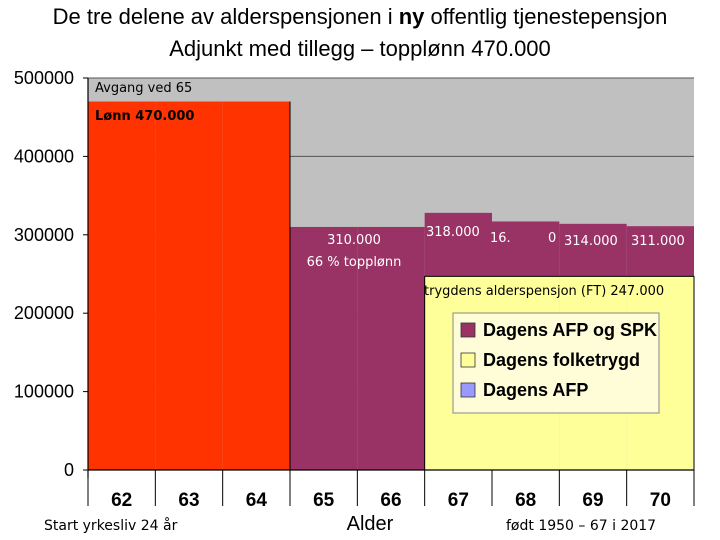 This screenshot has width=720, height=540. Describe the element at coordinates (552, 238) in the screenshot. I see `annotation-0: 0` at that location.